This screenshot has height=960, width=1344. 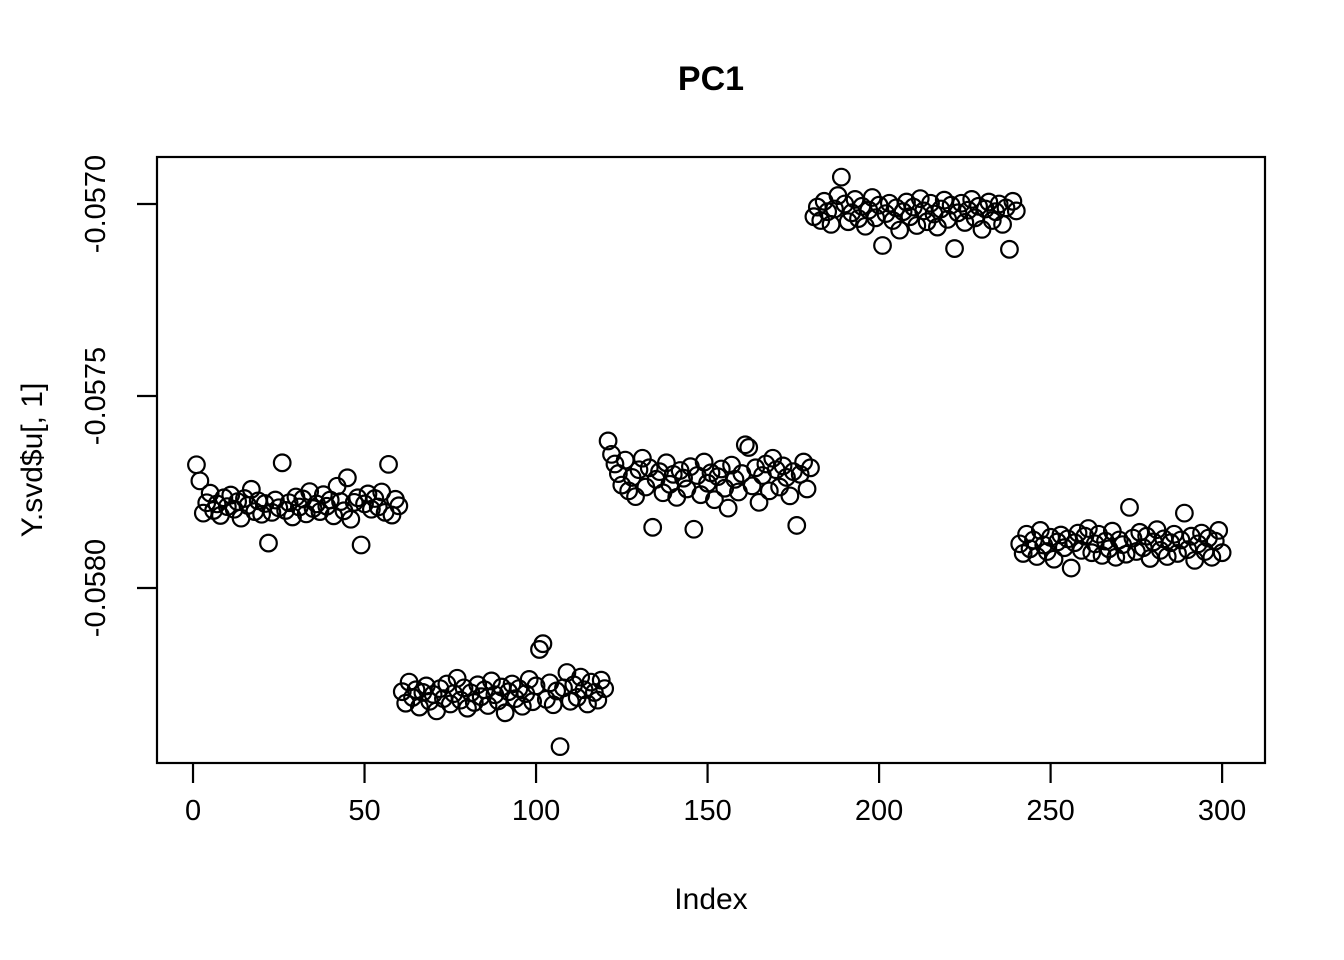 What do you see at coordinates (536, 811) in the screenshot?
I see `x-tick-label: 100` at bounding box center [536, 811].